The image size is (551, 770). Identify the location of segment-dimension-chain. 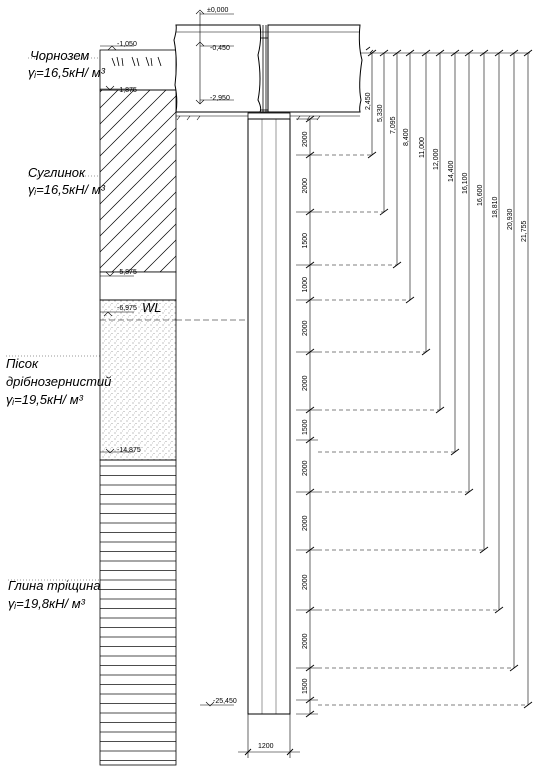
(307, 416).